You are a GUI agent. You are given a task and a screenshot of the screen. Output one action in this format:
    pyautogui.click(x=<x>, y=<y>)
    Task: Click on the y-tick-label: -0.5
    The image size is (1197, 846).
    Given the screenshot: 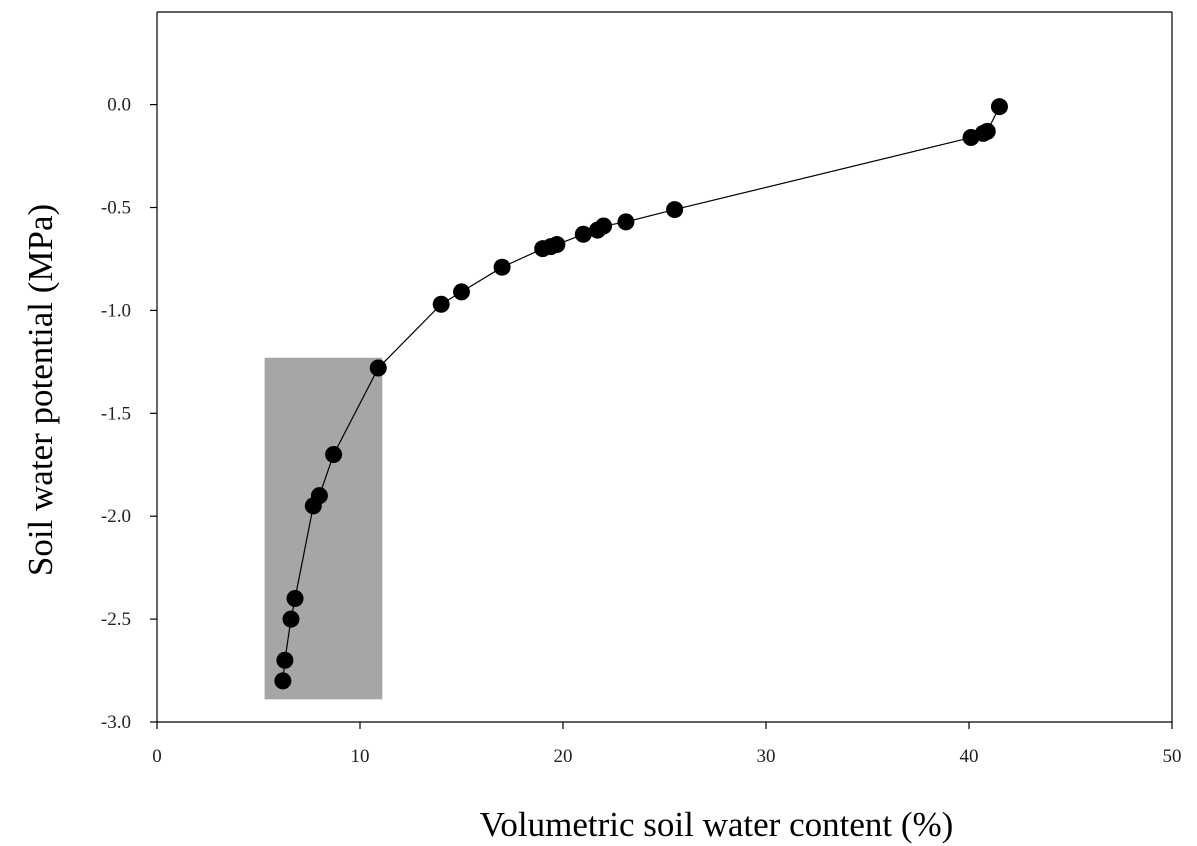 What is the action you would take?
    pyautogui.click(x=116, y=208)
    